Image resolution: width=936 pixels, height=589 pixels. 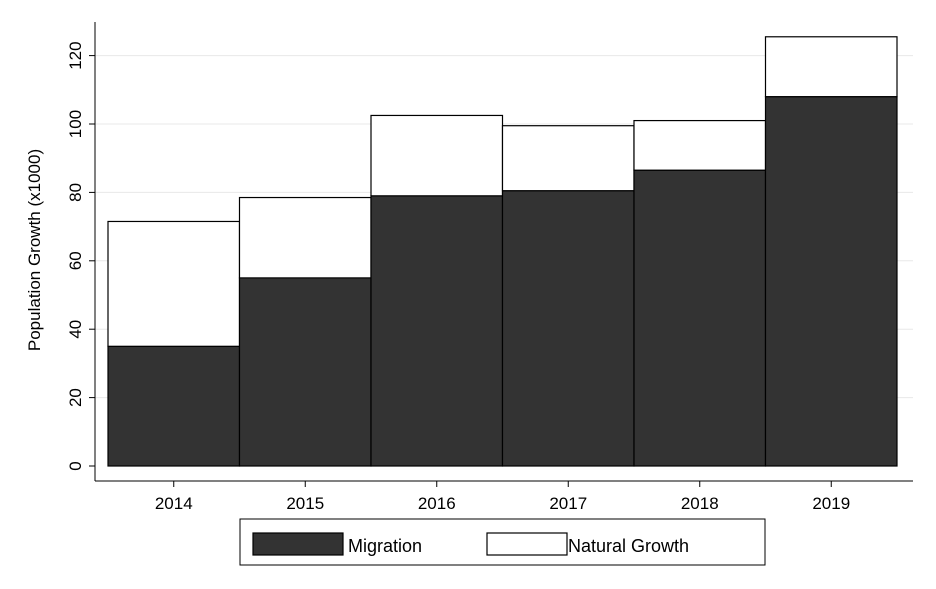 I want to click on x-tick-label-2014: 2014, so click(x=174, y=503).